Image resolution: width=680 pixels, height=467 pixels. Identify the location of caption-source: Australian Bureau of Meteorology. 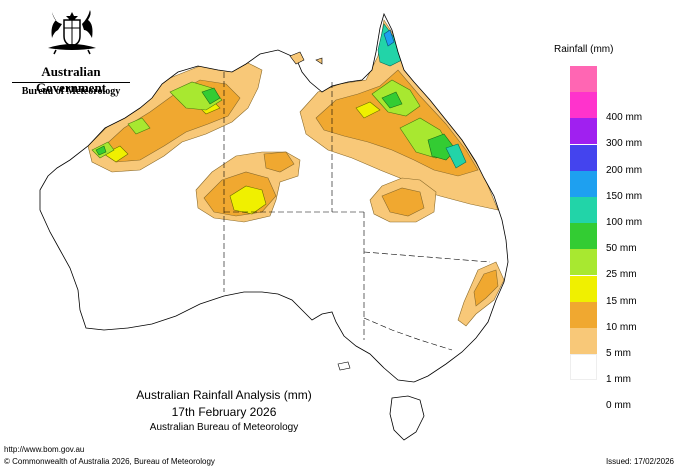
(224, 427).